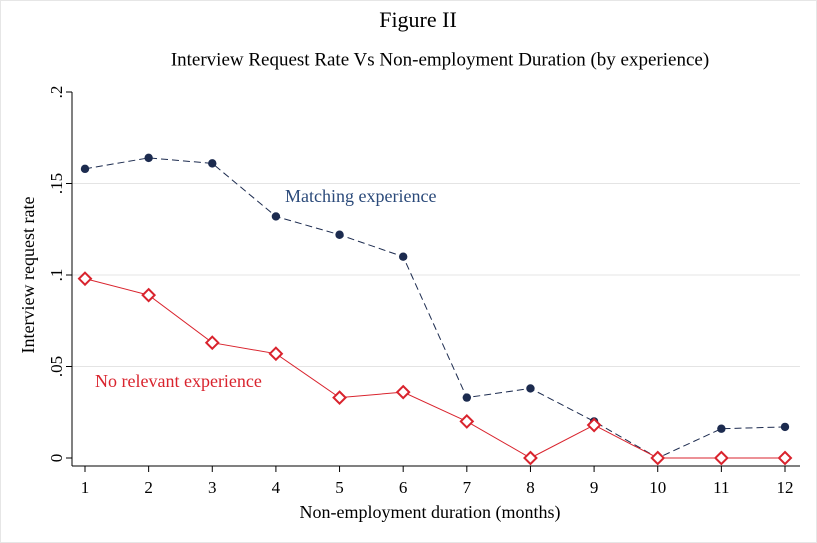 The image size is (817, 543). What do you see at coordinates (721, 487) in the screenshot?
I see `x-tick-label: 11` at bounding box center [721, 487].